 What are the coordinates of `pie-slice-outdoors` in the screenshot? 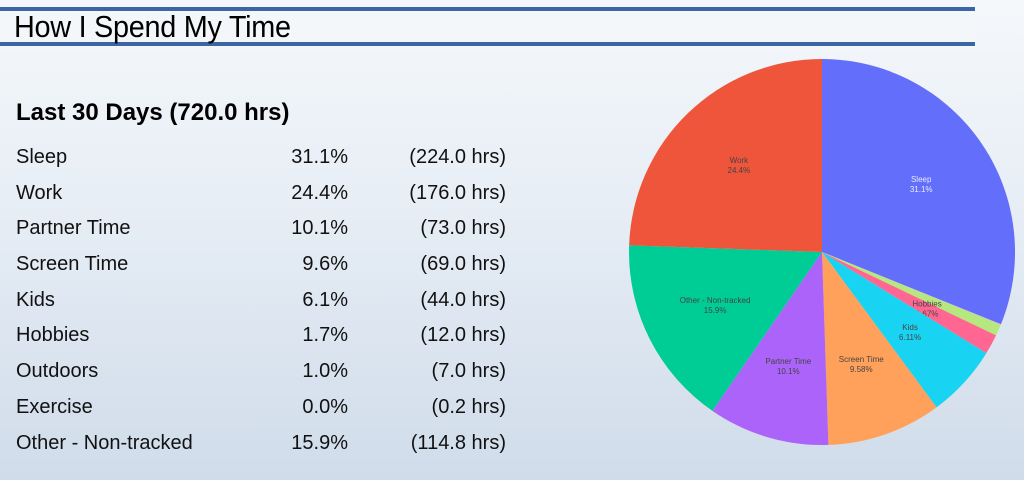 It's located at (911, 294).